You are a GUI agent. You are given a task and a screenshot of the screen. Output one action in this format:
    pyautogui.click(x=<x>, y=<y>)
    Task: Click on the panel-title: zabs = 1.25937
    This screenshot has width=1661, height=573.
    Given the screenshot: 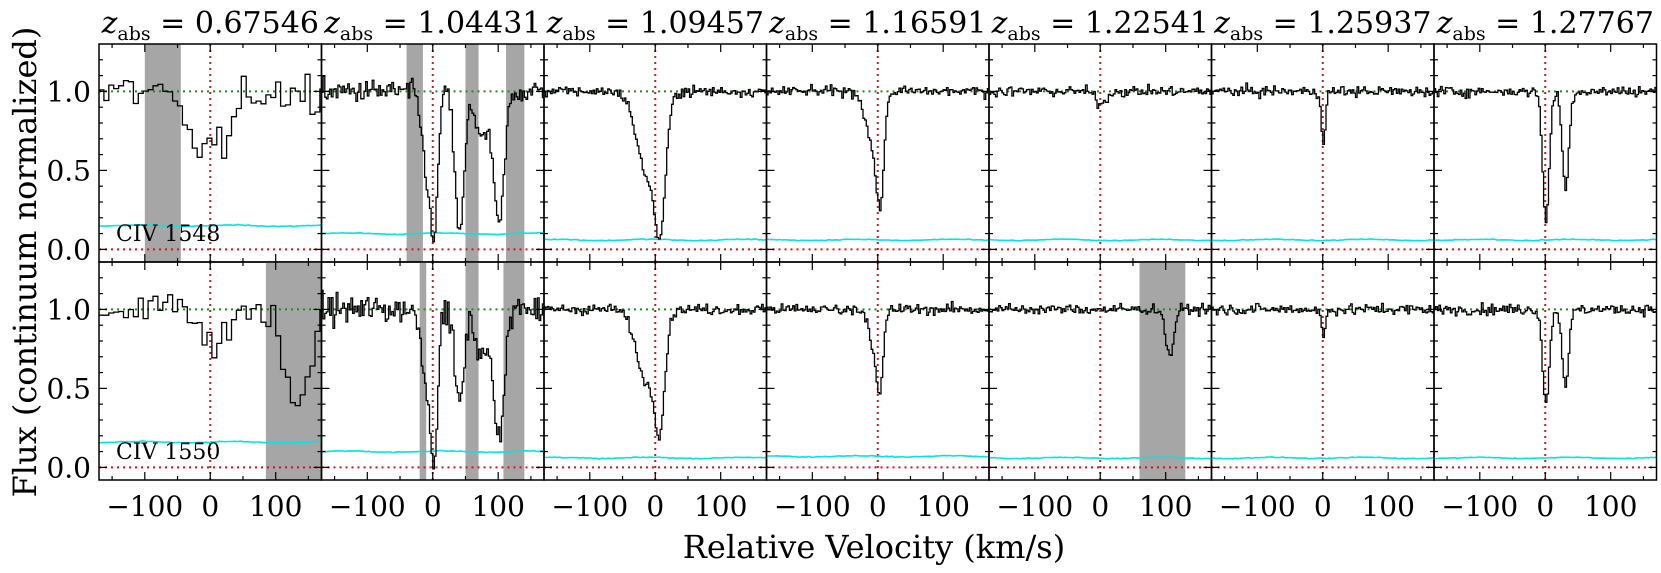 What is the action you would take?
    pyautogui.click(x=1322, y=25)
    